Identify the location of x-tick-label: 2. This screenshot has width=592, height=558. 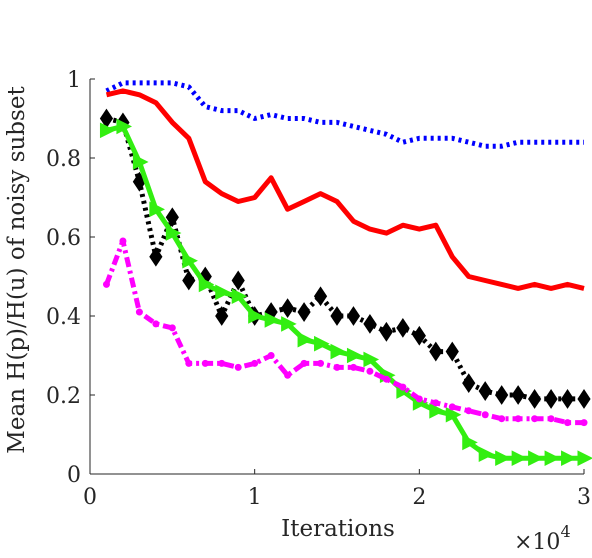
(419, 497).